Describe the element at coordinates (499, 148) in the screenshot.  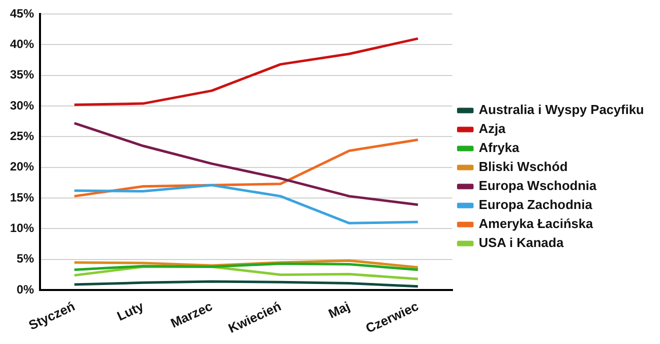
I see `legend-label: Afryka` at that location.